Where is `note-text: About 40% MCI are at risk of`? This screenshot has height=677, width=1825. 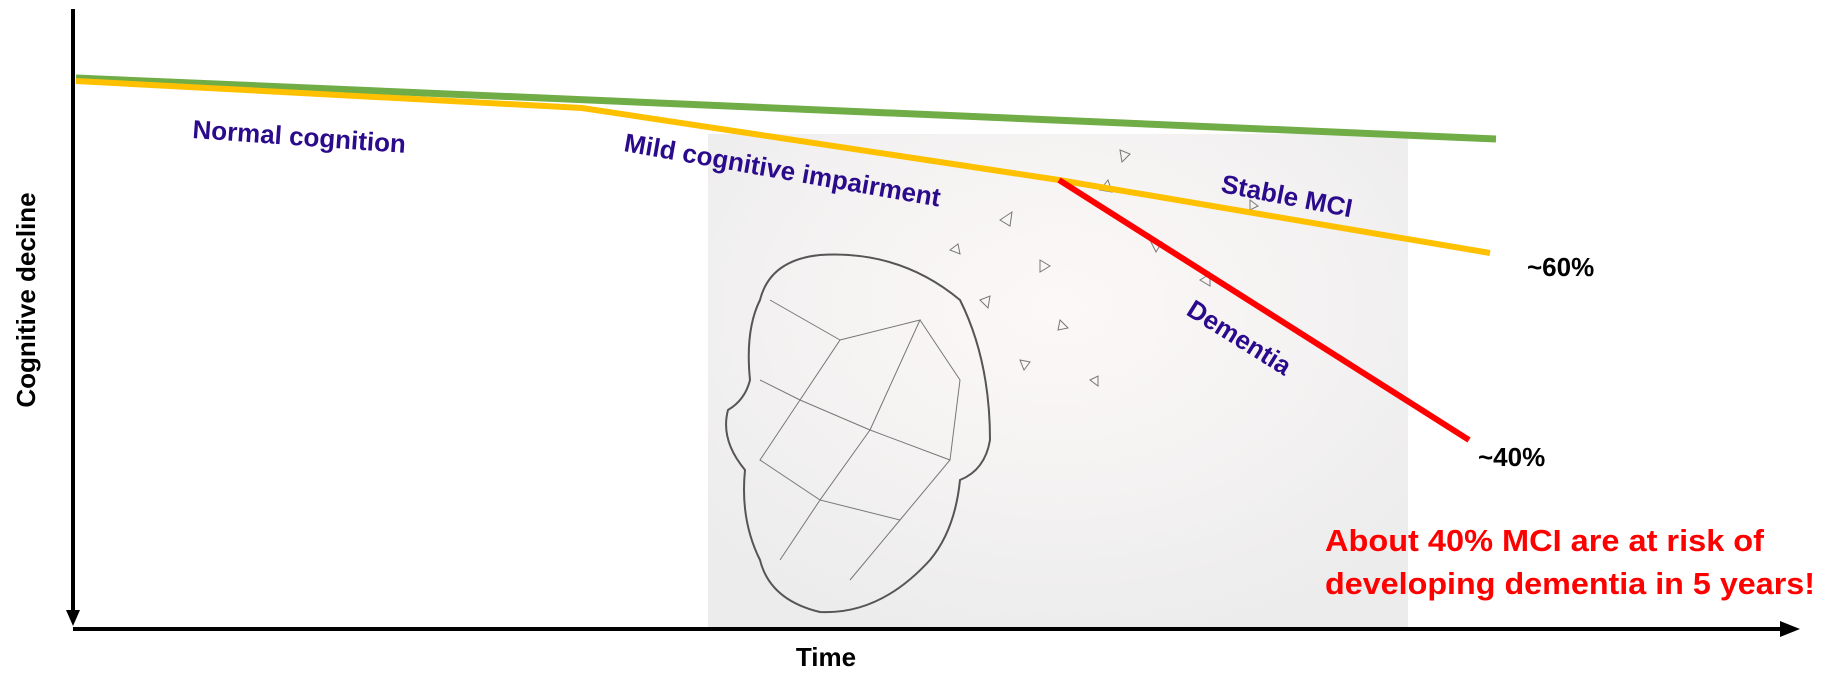
note-text: About 40% MCI are at risk of is located at coordinates (1545, 540).